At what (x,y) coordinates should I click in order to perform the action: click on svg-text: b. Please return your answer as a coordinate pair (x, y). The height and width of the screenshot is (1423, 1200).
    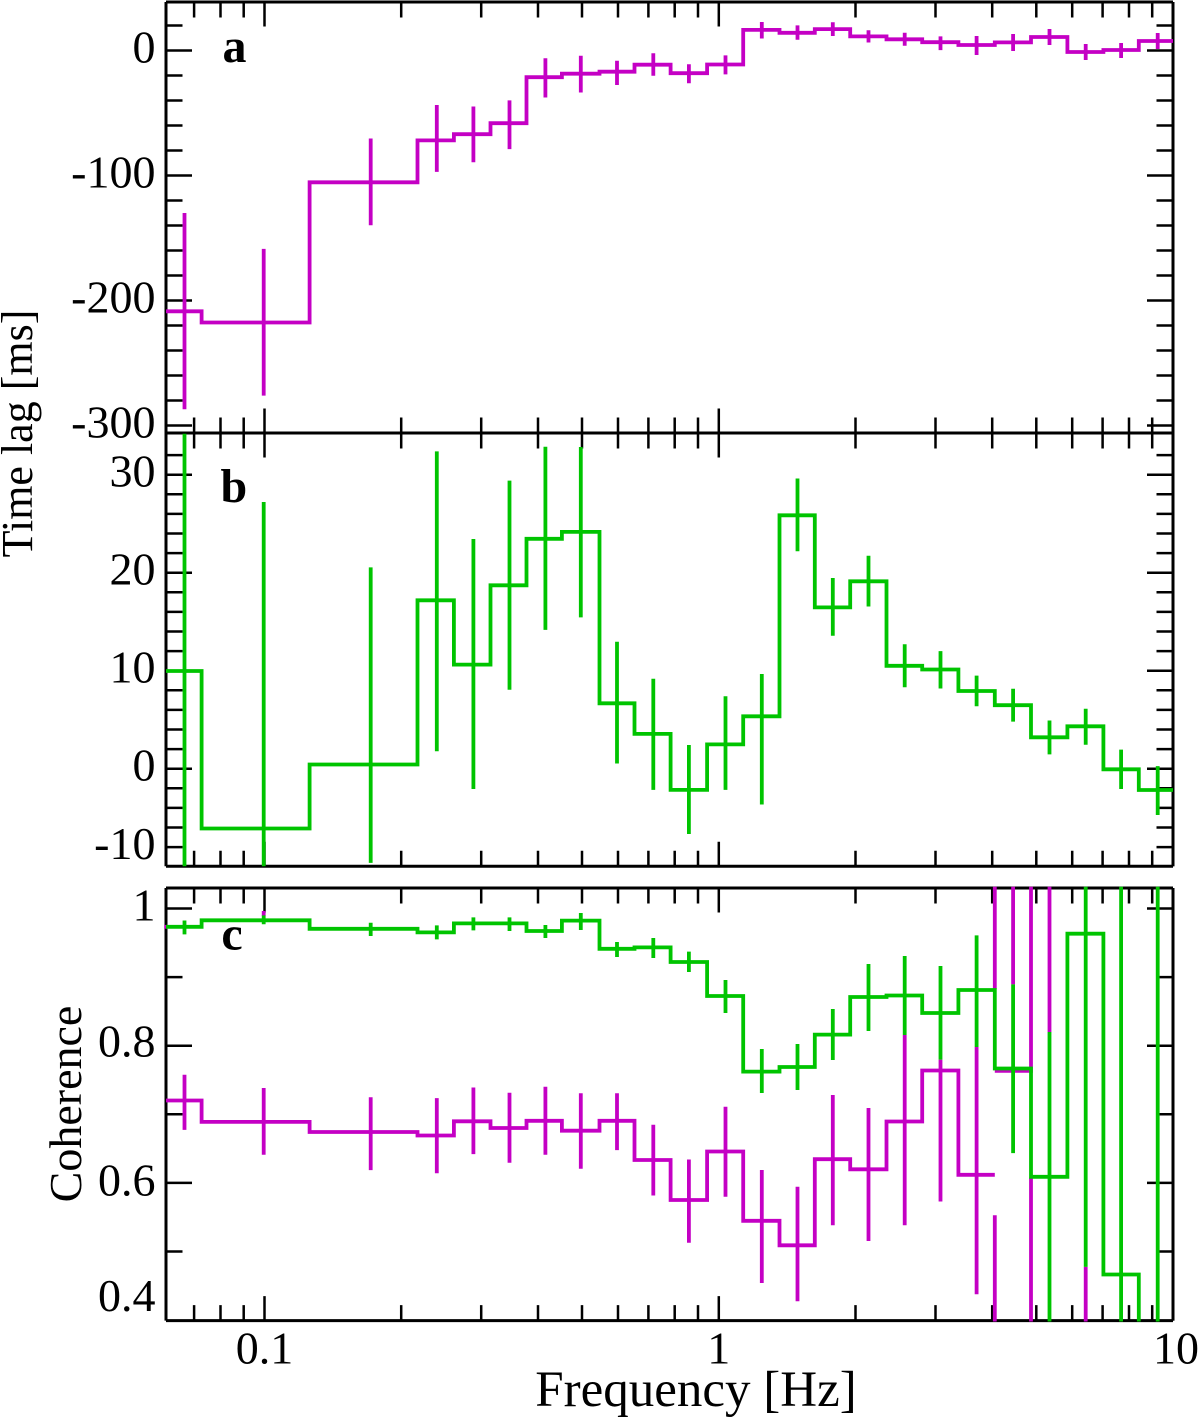
    Looking at the image, I should click on (234, 486).